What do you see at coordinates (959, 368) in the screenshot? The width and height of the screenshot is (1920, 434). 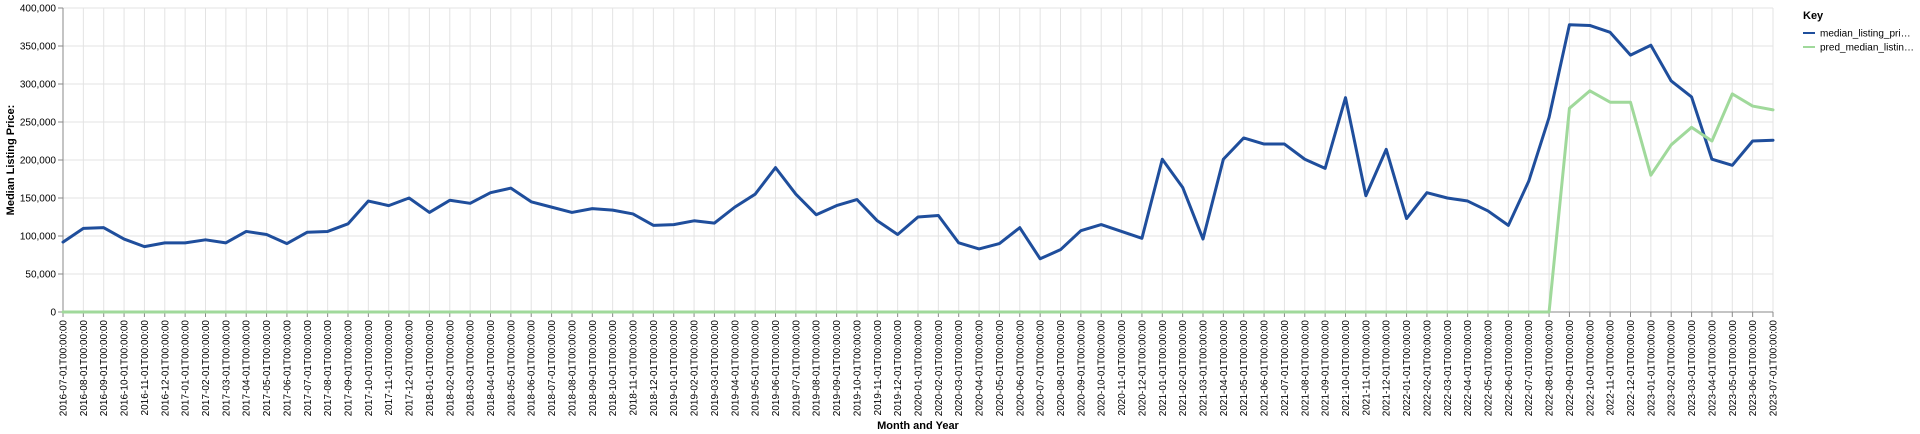 I see `x-tick-label: 2020-03-01T00:00:00` at bounding box center [959, 368].